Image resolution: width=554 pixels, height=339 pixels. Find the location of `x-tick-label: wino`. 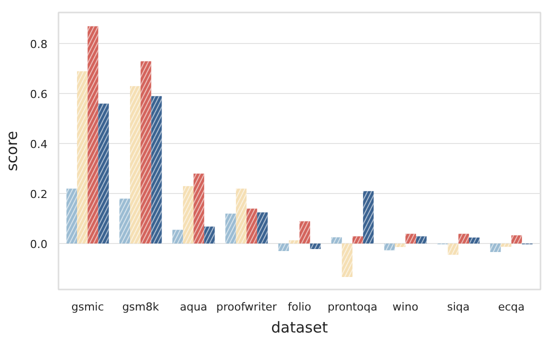

x-tick-label: wino is located at coordinates (405, 307).